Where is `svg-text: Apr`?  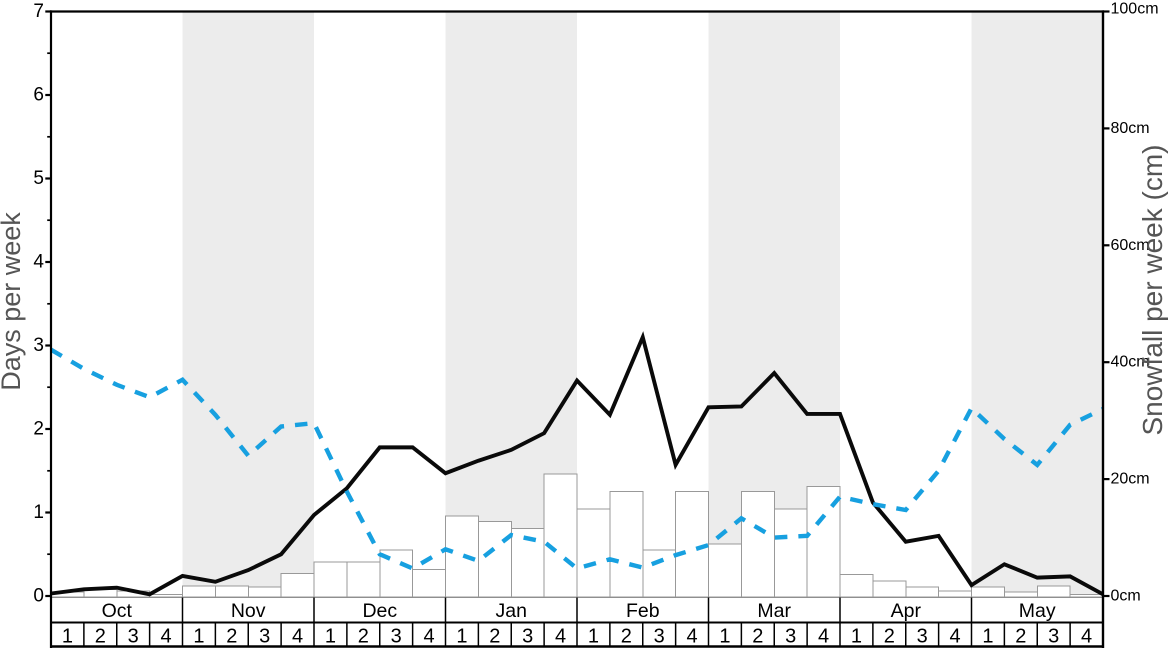 svg-text: Apr is located at coordinates (906, 611).